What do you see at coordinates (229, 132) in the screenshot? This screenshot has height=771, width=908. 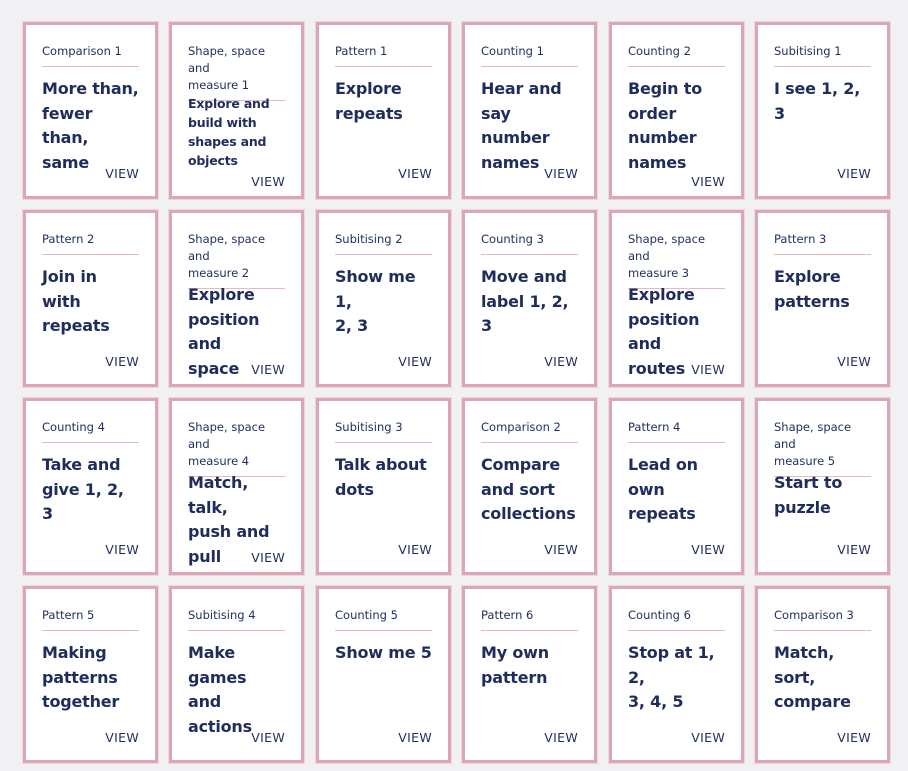 I see `card-title: Explore and build with shapes and objects` at bounding box center [229, 132].